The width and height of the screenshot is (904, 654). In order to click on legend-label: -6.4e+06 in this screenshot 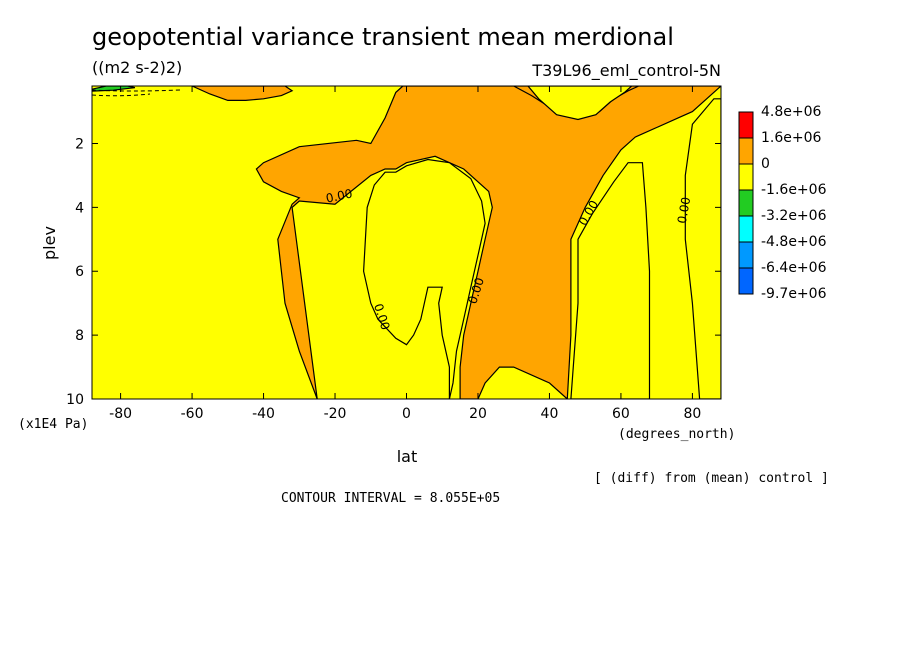, I will do `click(794, 268)`.